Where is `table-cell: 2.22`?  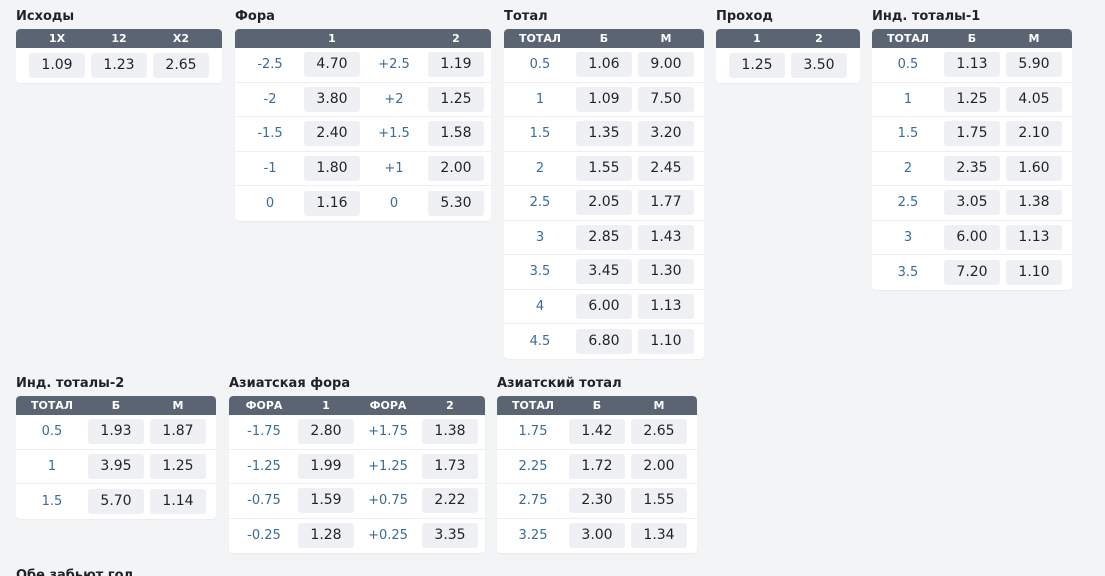
table-cell: 2.22 is located at coordinates (450, 501).